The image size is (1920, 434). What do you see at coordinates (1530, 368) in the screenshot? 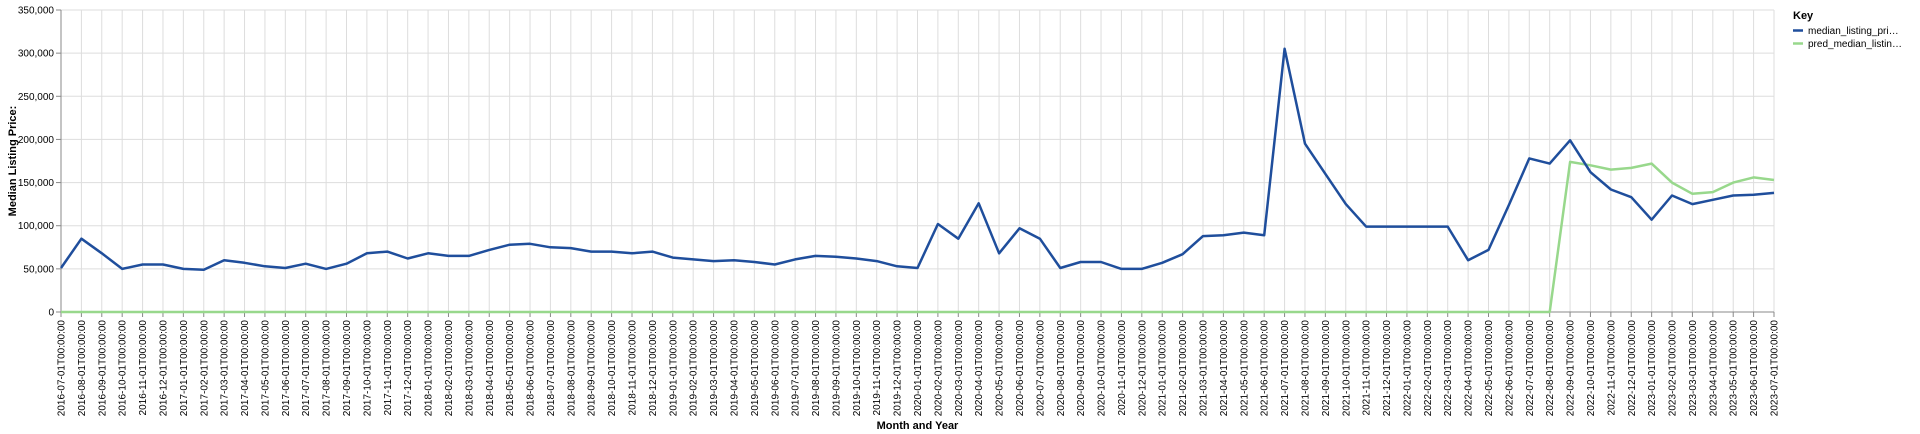
I see `x-tick-label: 2022-07-01T00:00:00` at bounding box center [1530, 368].